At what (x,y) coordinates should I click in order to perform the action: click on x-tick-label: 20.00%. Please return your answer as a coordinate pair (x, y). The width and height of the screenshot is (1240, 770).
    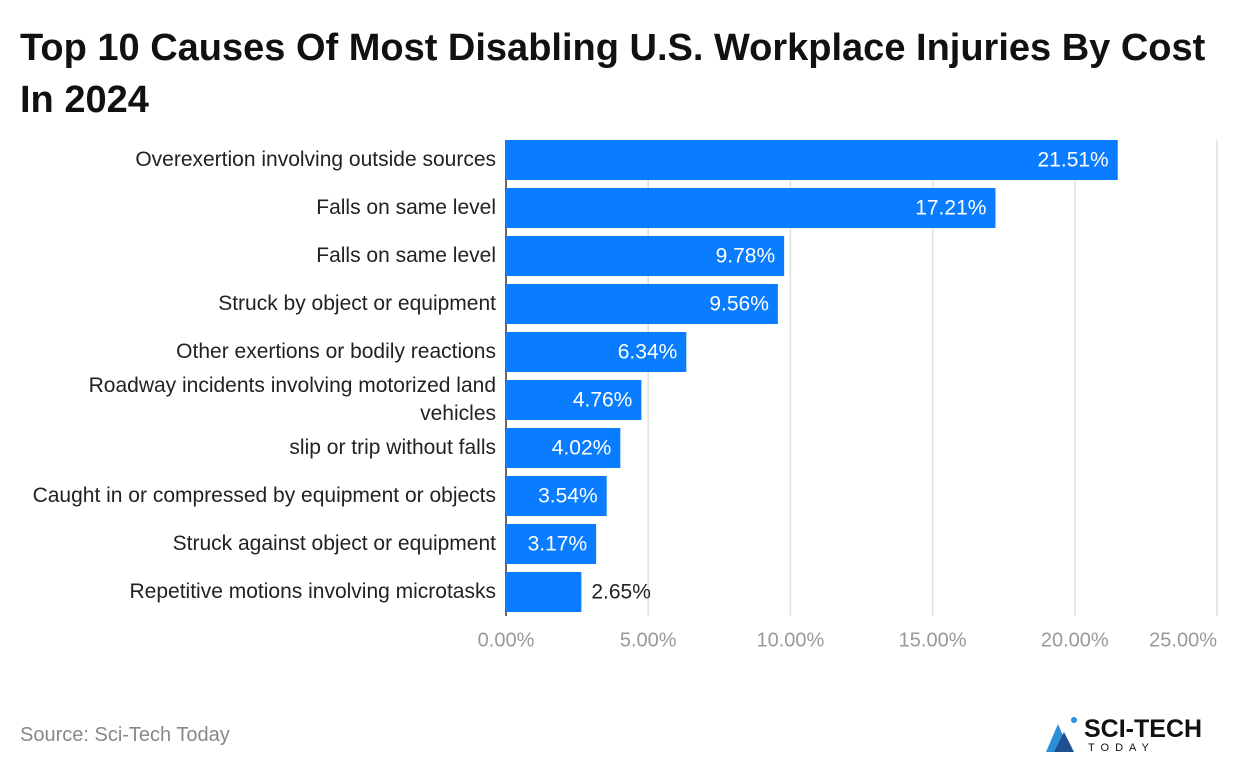
    Looking at the image, I should click on (1075, 640).